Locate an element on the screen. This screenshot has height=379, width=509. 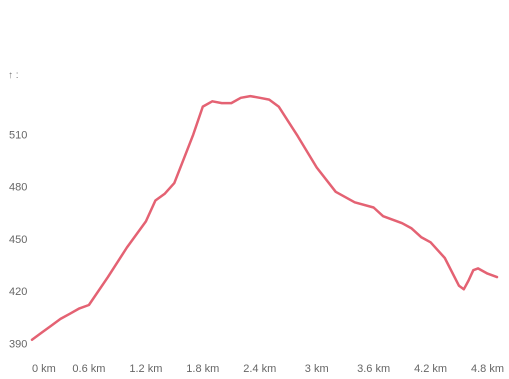
x-tick-label: 0.6 km is located at coordinates (88, 369).